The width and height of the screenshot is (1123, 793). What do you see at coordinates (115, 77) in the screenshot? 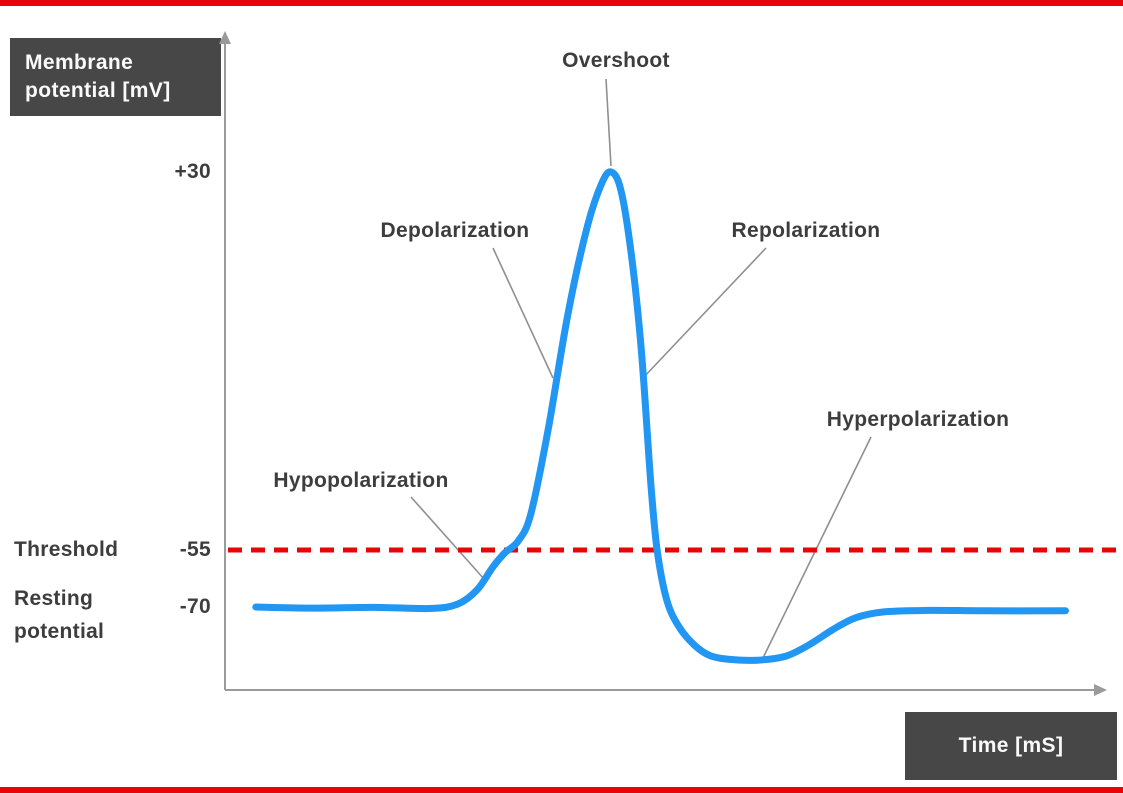
I see `y-axis-label-box: Membrane potential [mV]` at bounding box center [115, 77].